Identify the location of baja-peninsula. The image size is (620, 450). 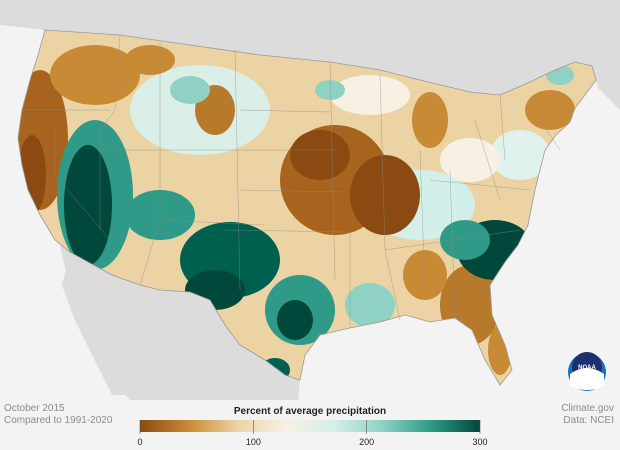
(95, 328).